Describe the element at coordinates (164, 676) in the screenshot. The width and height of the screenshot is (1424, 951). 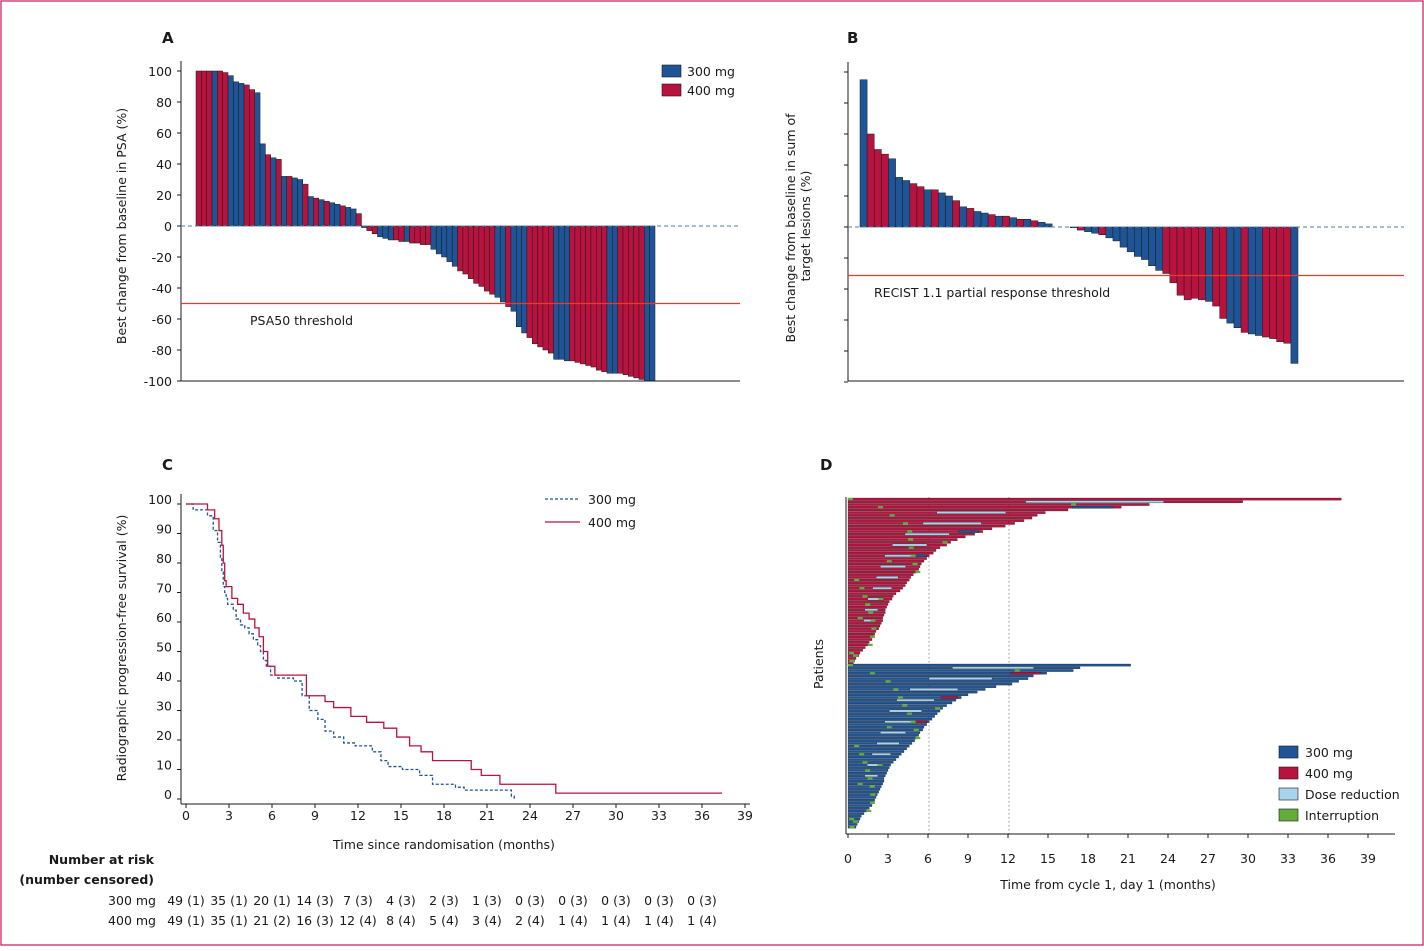
I see `panel-c-ytick: 40` at that location.